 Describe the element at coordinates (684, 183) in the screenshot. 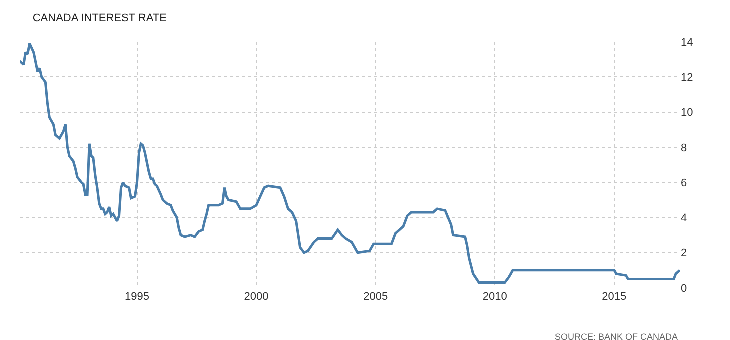

I see `y-tick-label: 6` at that location.